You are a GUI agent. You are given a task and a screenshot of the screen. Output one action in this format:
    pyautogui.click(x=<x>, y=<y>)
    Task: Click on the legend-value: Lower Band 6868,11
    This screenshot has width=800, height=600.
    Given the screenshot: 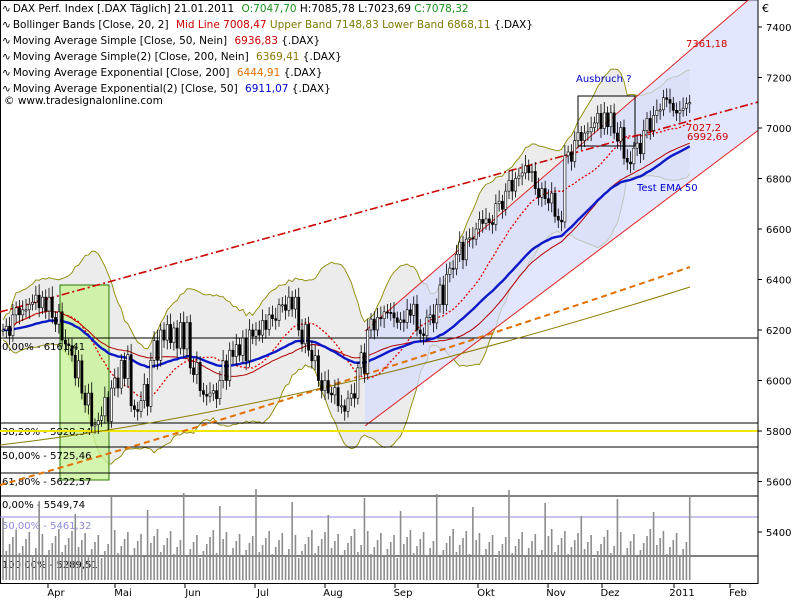 What is the action you would take?
    pyautogui.click(x=436, y=25)
    